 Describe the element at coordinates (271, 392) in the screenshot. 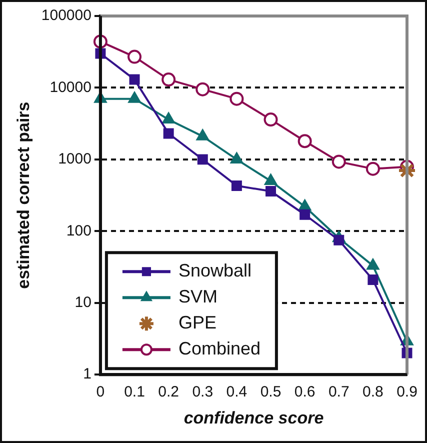

I see `x-tick-label: 0.5` at that location.